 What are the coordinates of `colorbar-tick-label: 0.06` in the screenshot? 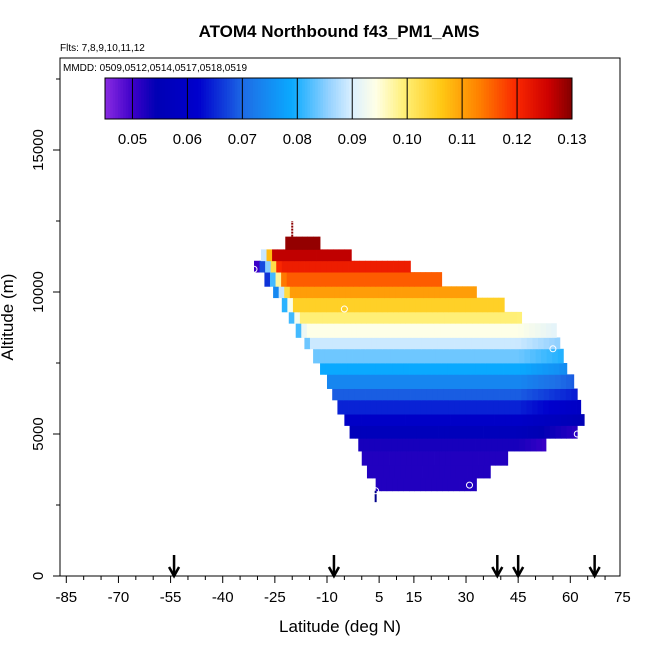 It's located at (187, 139).